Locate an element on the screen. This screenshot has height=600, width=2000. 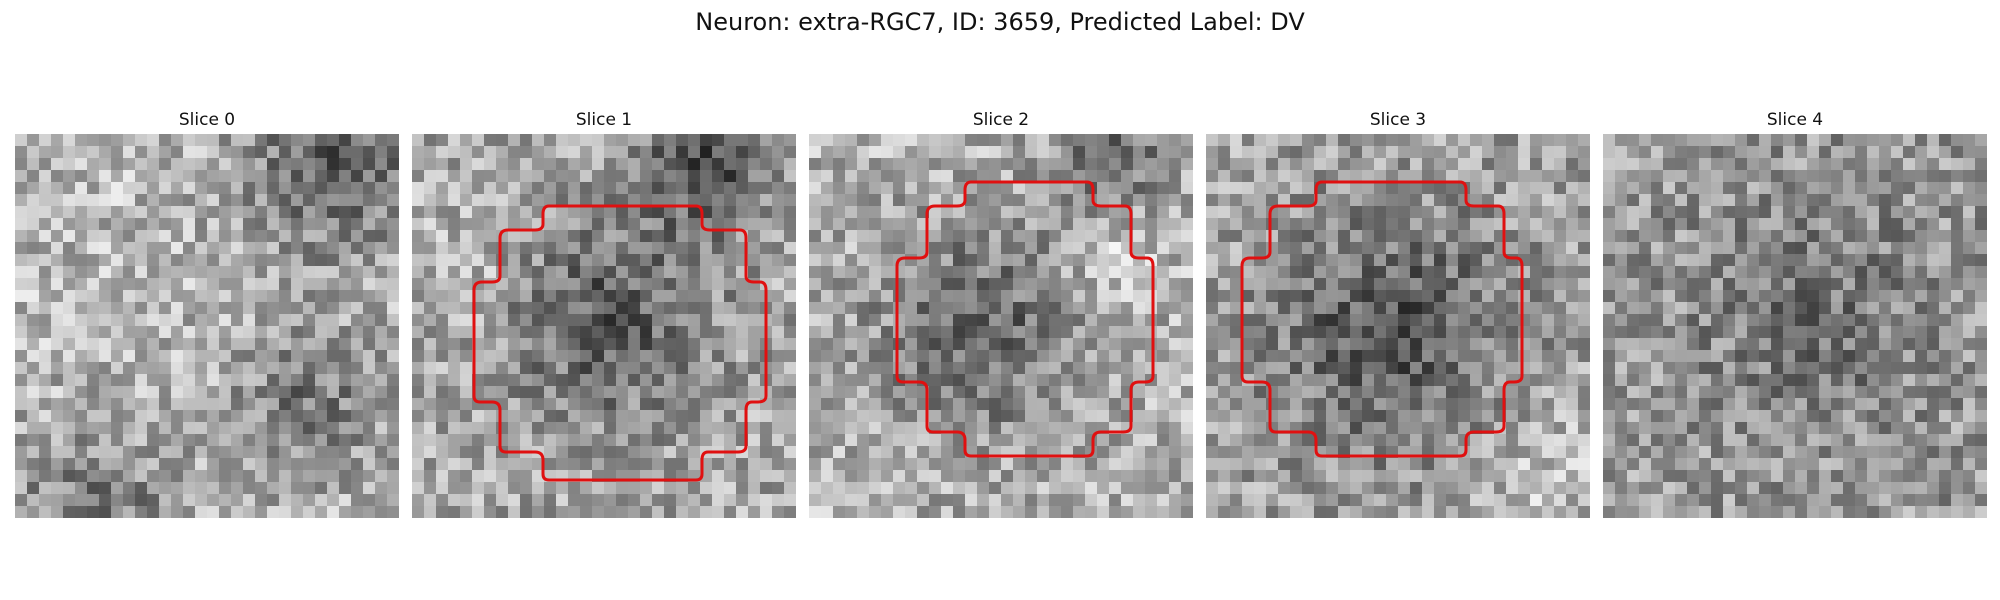
panel-title-slice-3: Slice 3 is located at coordinates (1398, 120).